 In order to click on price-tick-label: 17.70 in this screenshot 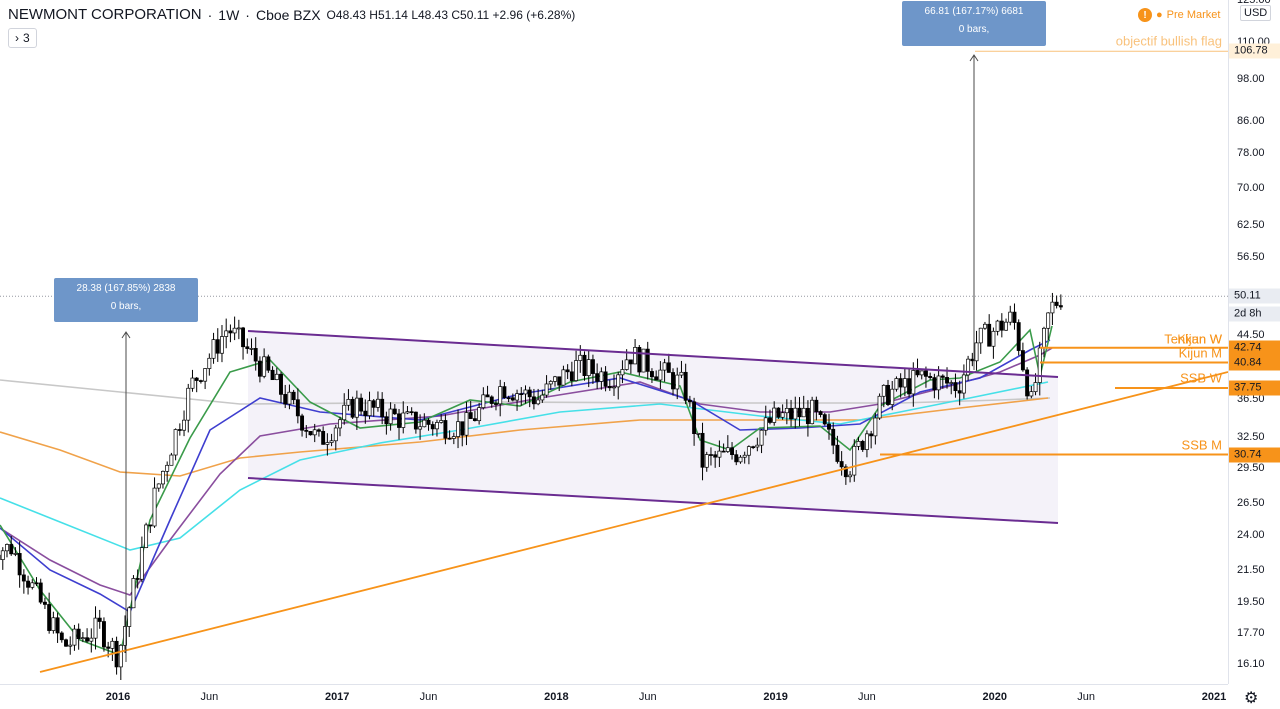, I will do `click(1251, 633)`.